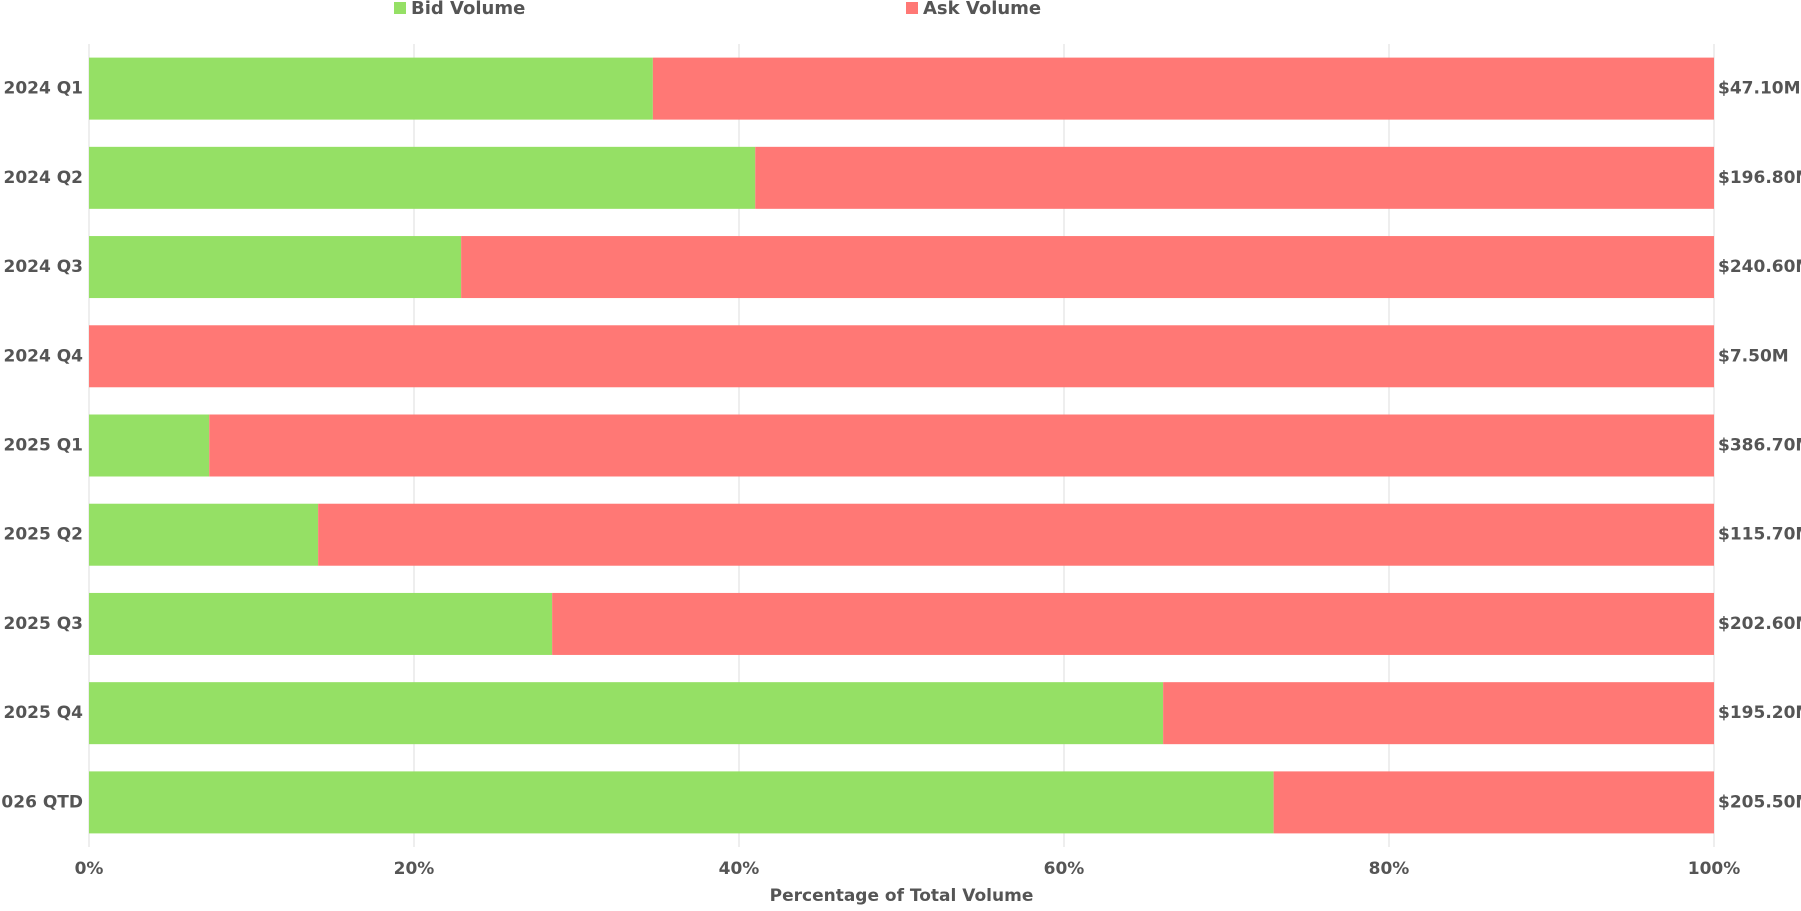  I want to click on category-label-2024-q1: 2024 Q1, so click(43, 89).